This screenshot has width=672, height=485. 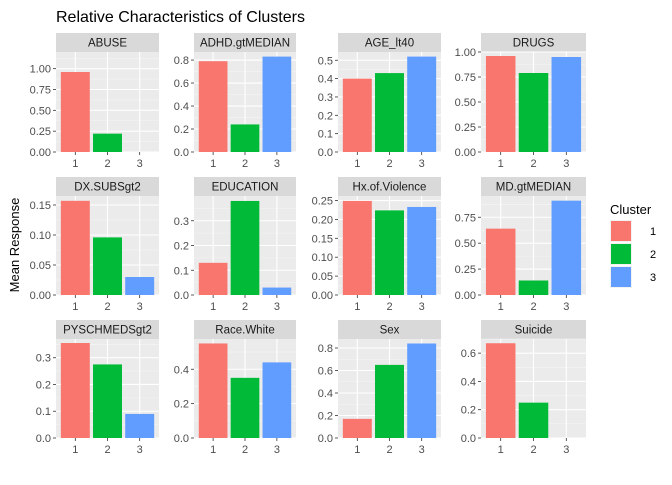 I want to click on legend: Cluster 1 2 3, so click(x=633, y=245).